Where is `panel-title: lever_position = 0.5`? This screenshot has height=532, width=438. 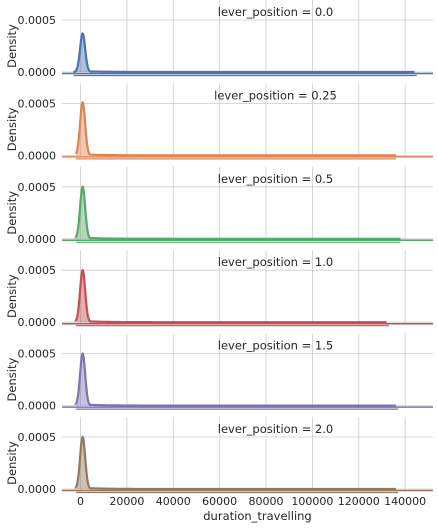
panel-title: lever_position = 0.5 is located at coordinates (275, 179).